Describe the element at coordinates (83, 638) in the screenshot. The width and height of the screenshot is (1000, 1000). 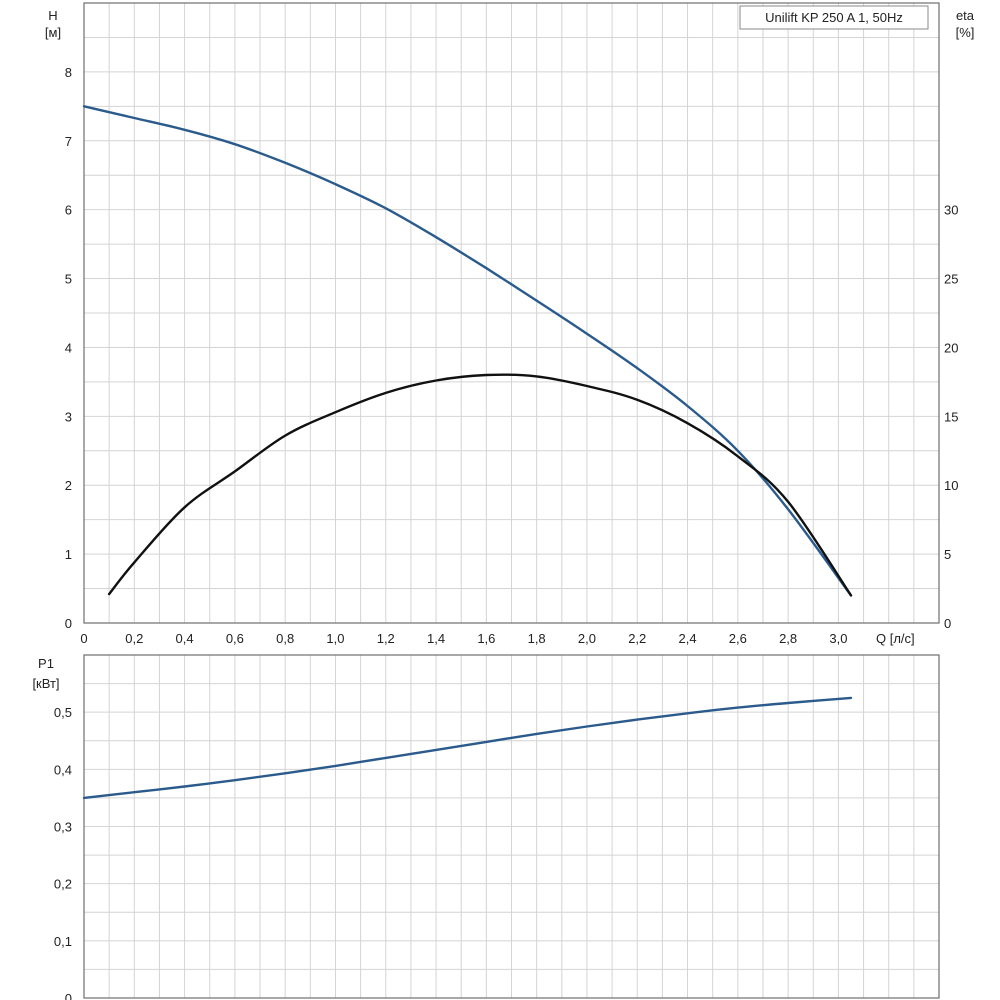
I see `x-tick-label: 0` at that location.